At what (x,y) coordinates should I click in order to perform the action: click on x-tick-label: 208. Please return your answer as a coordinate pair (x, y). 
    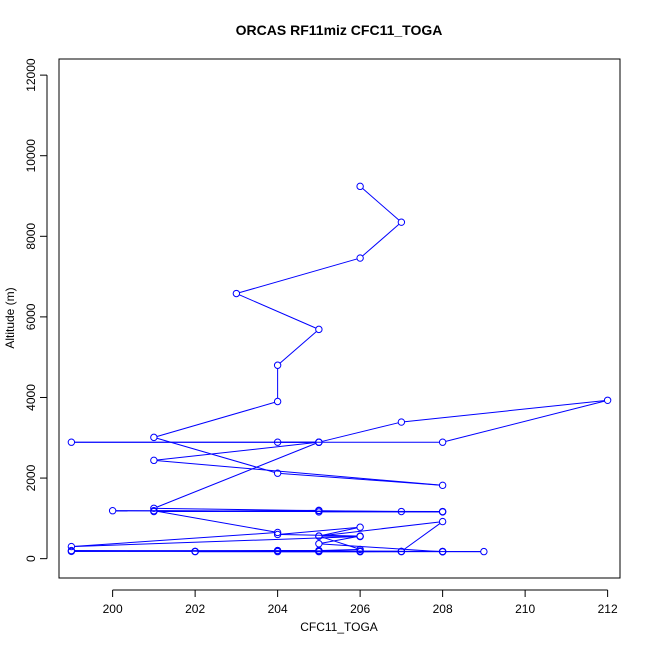
    Looking at the image, I should click on (443, 609).